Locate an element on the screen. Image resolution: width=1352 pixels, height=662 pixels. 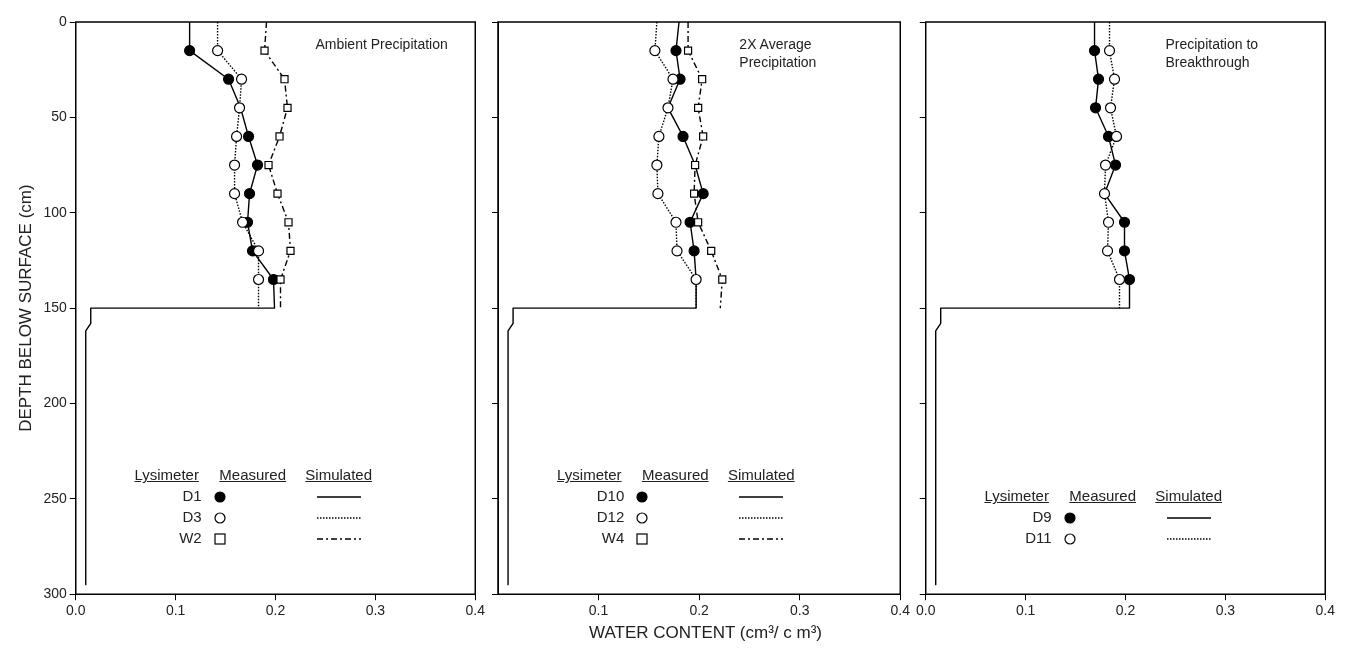
legend-label: D11 is located at coordinates (1039, 538).